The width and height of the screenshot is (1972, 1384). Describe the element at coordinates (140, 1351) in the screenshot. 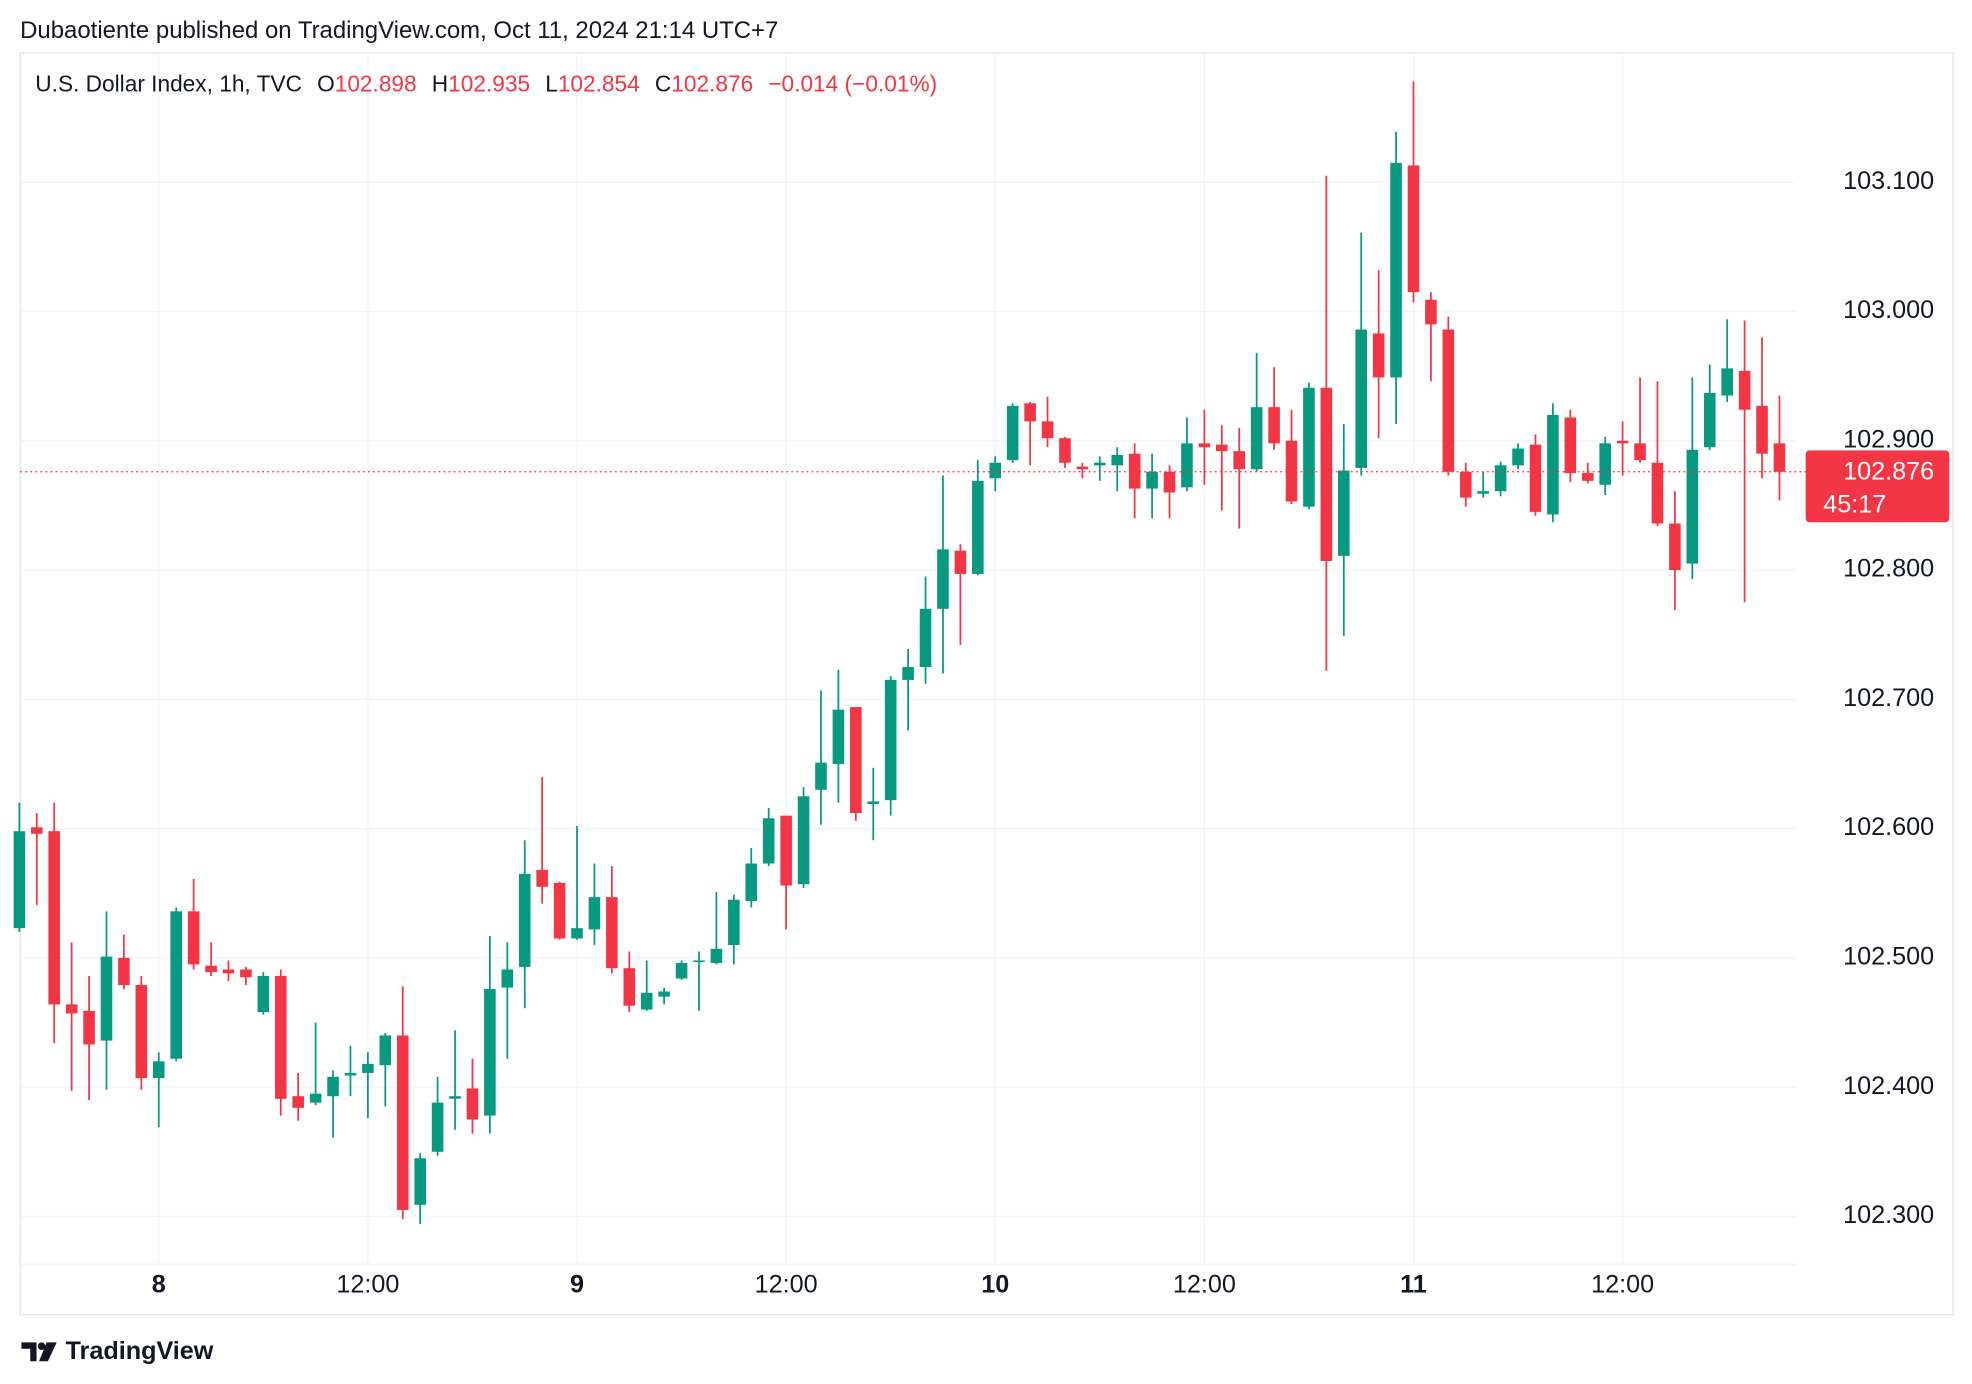

I see `footer-logo-text: TradingView` at that location.